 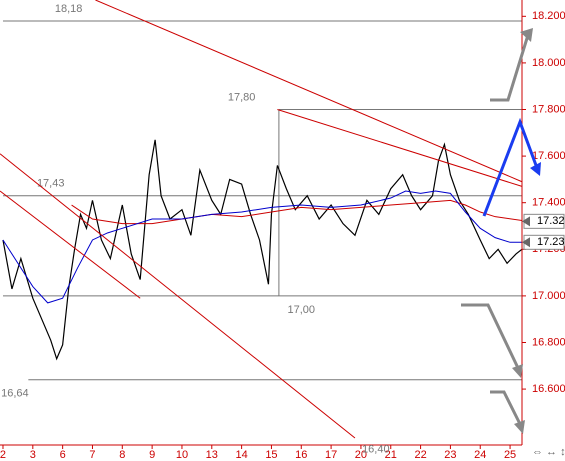 I want to click on x-tick-label: 8, so click(x=122, y=455).